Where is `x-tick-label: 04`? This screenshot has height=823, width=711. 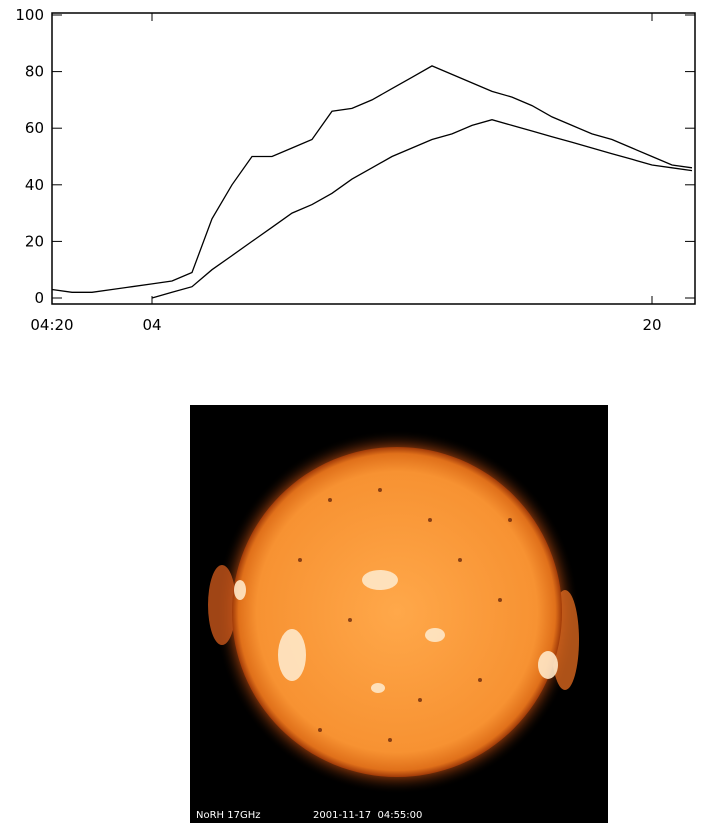
x-tick-label: 04 is located at coordinates (151, 325).